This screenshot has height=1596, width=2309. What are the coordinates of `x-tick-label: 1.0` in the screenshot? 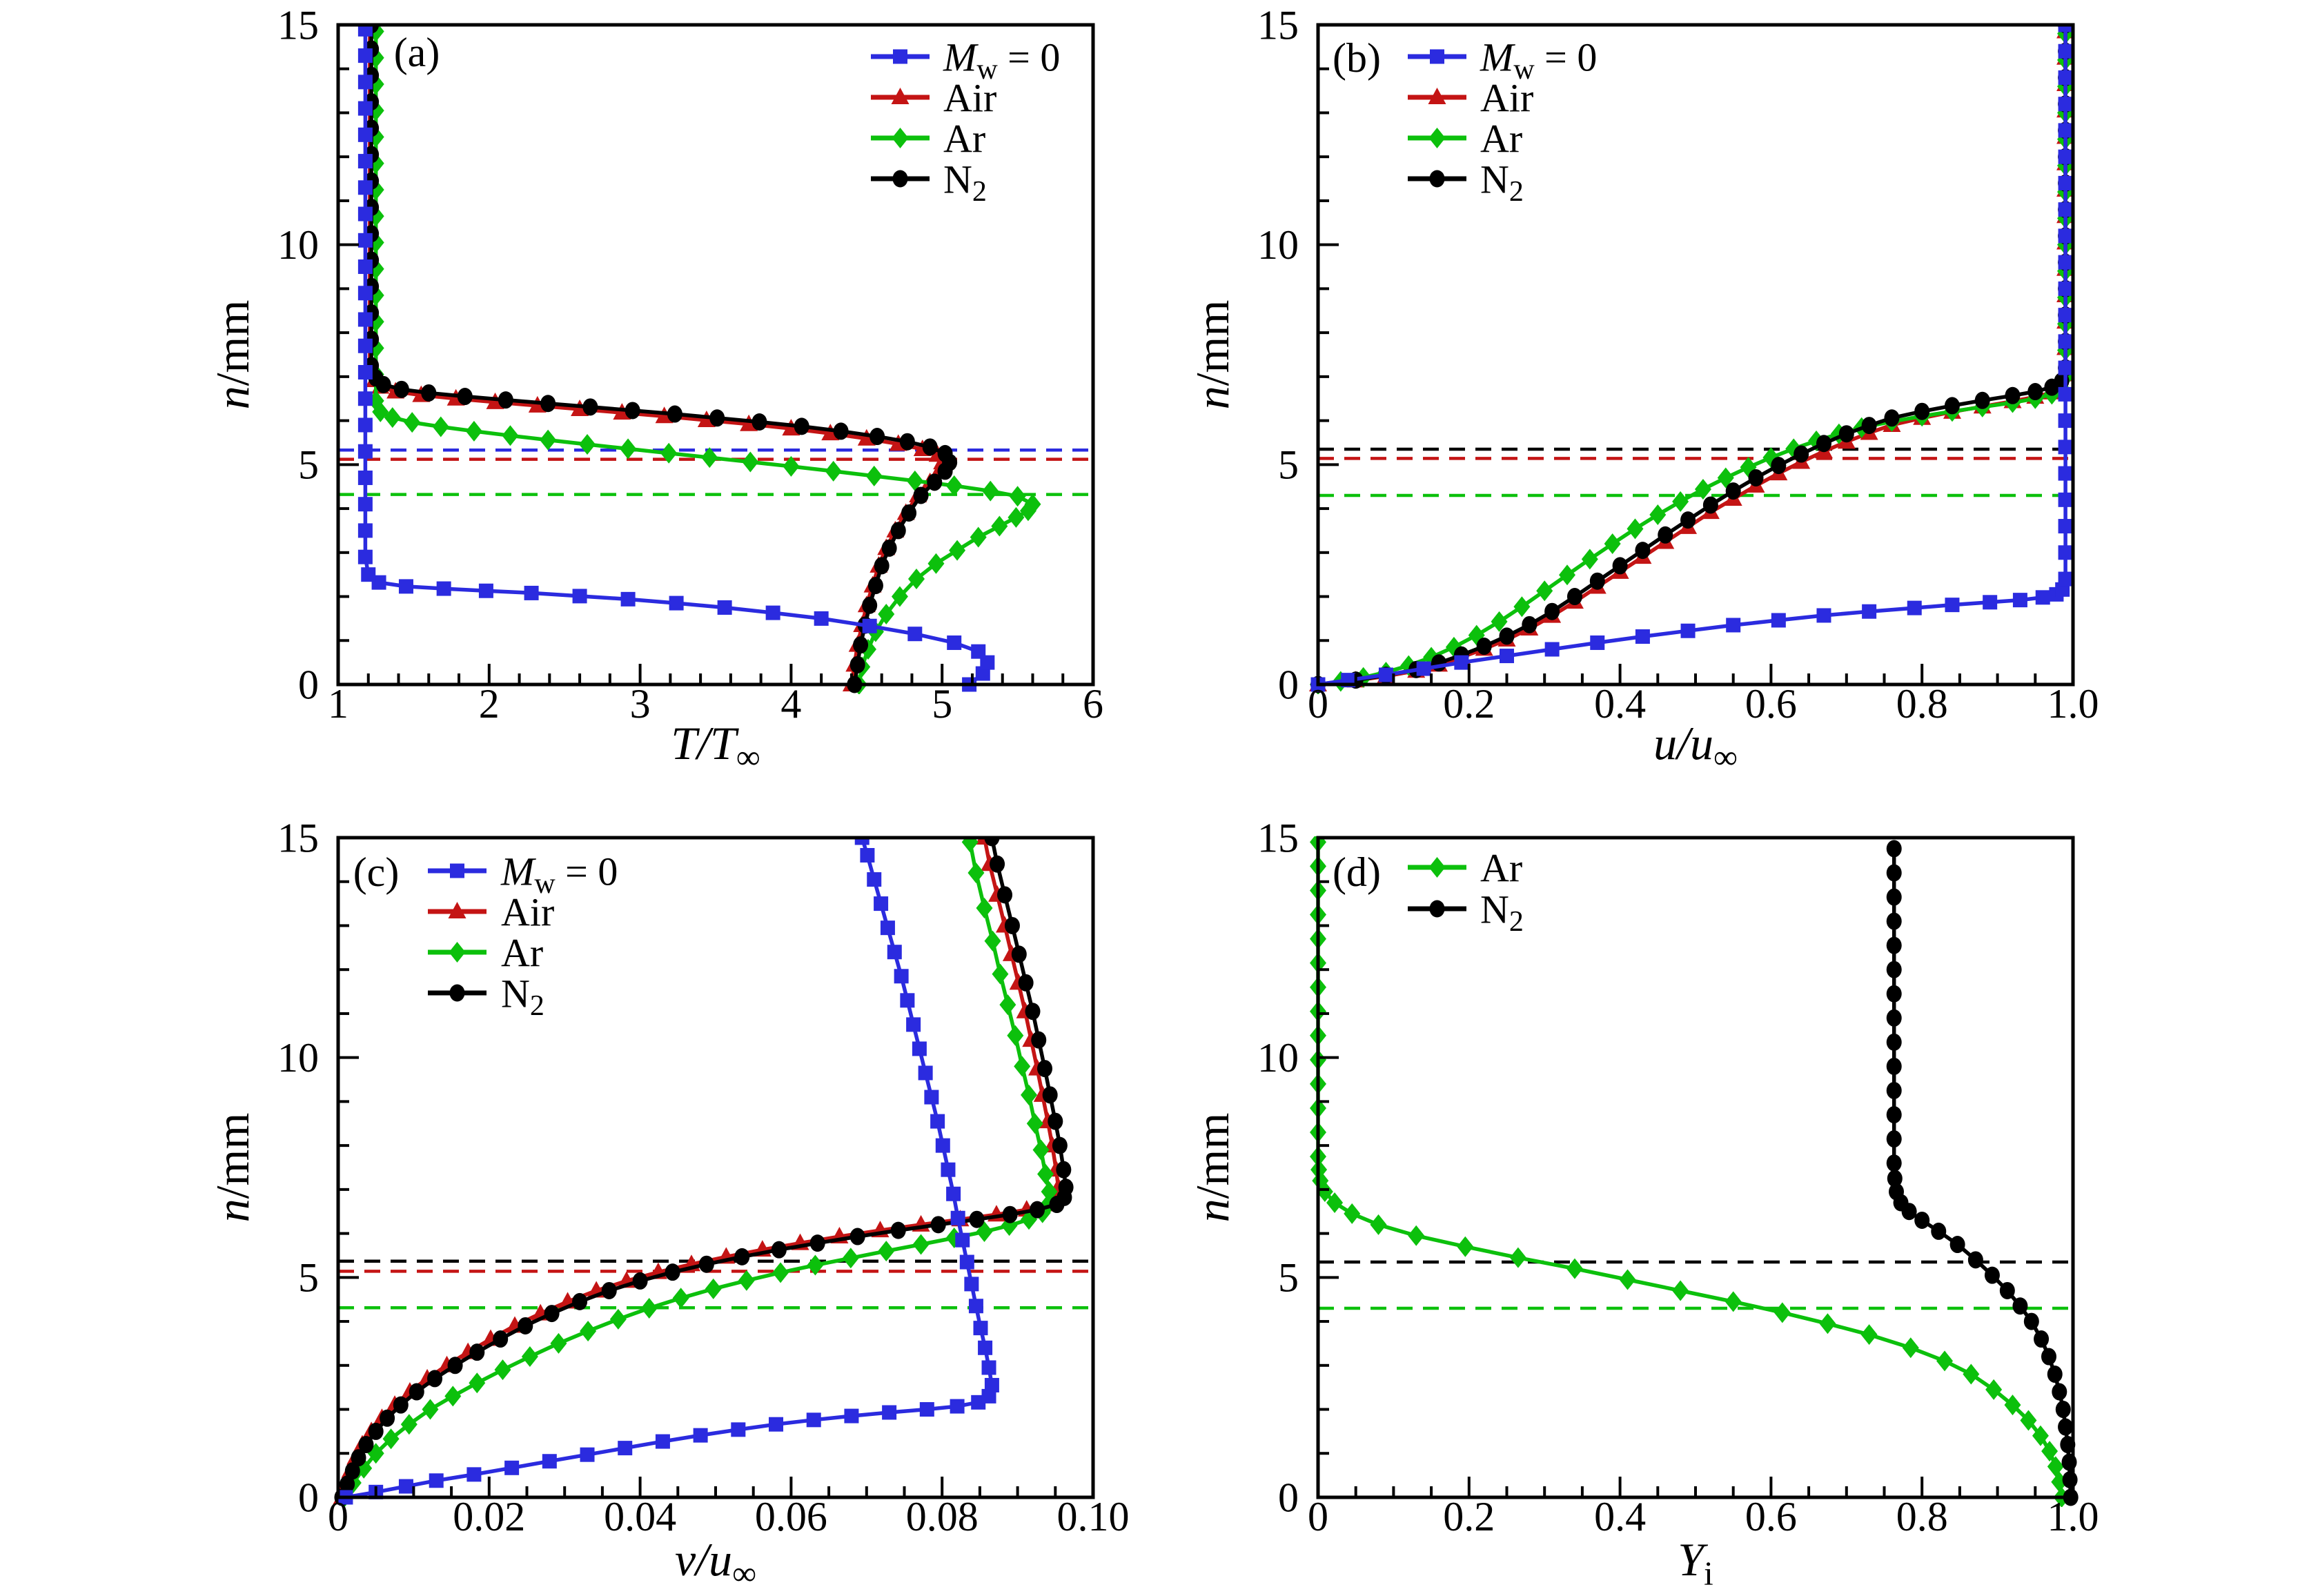 It's located at (2073, 1516).